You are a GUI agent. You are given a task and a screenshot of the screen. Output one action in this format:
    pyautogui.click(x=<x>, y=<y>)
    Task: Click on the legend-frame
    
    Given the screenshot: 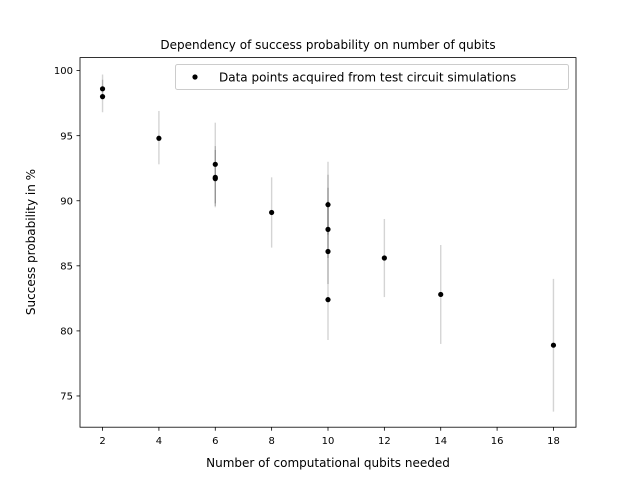 What is the action you would take?
    pyautogui.click(x=372, y=77)
    